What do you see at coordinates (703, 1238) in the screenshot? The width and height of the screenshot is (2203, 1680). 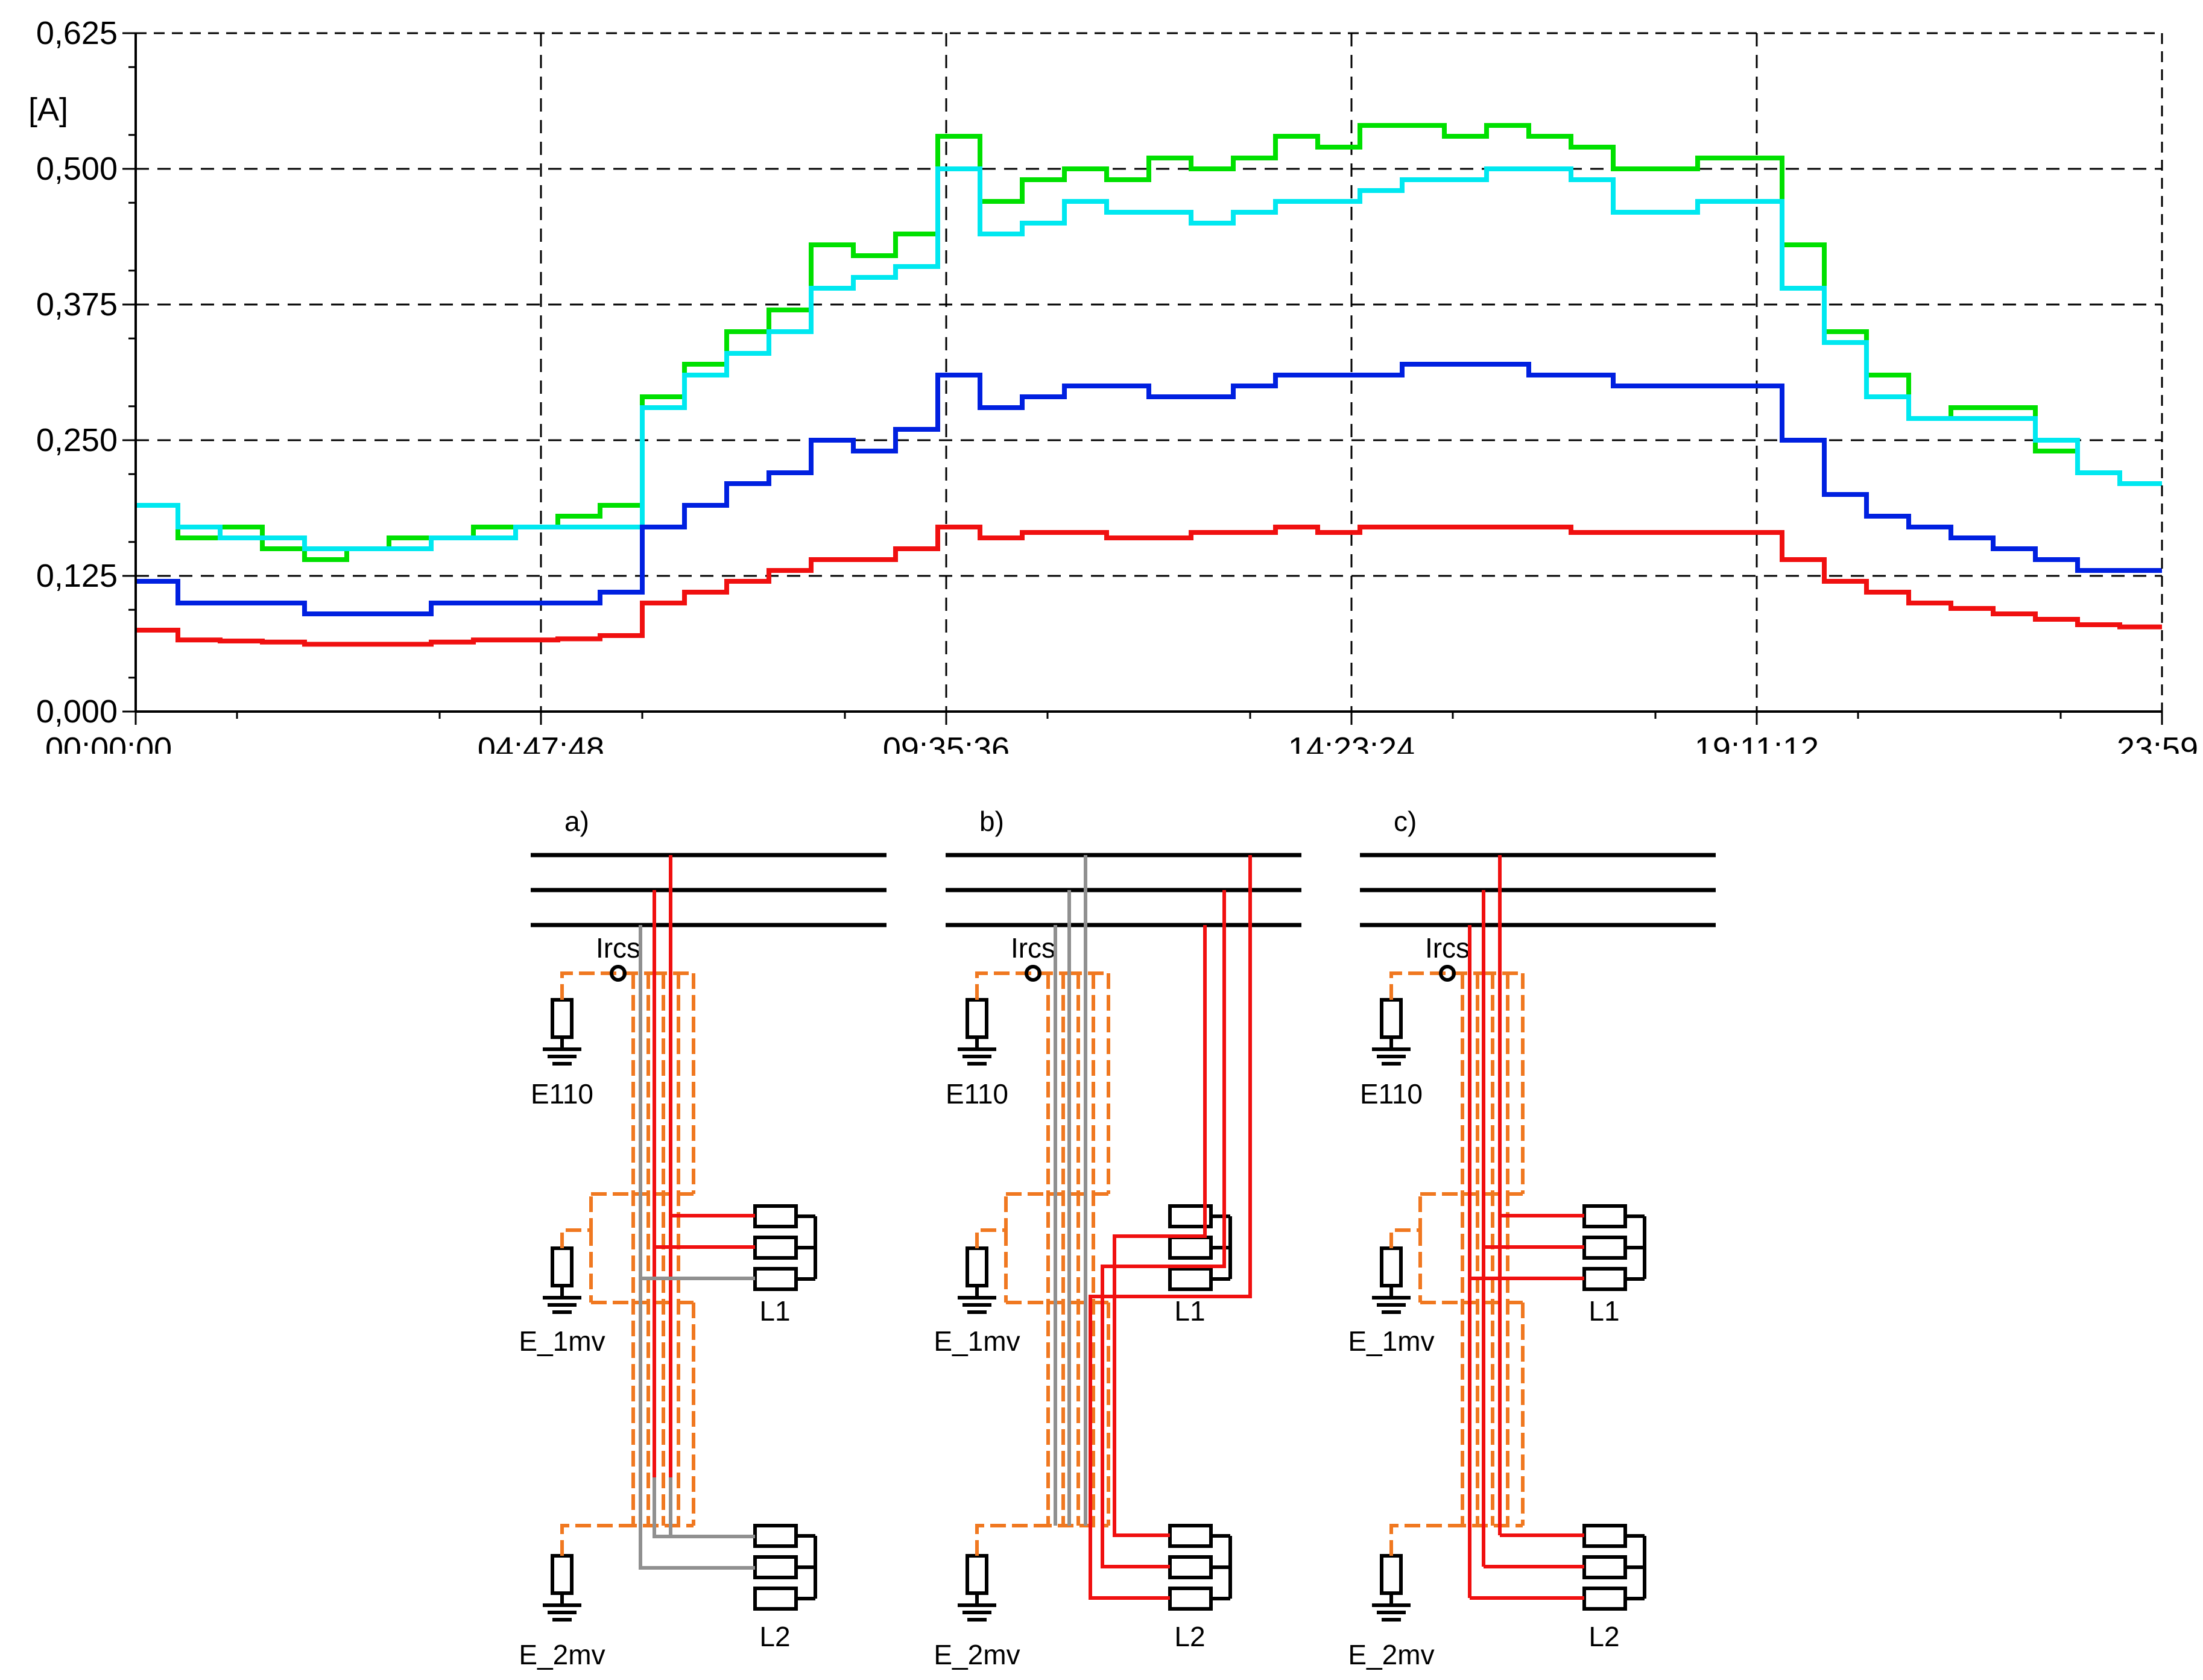 I see `circuit-diagram-a: a) Ircs E110 E_1mv E_2mv L1 L2` at bounding box center [703, 1238].